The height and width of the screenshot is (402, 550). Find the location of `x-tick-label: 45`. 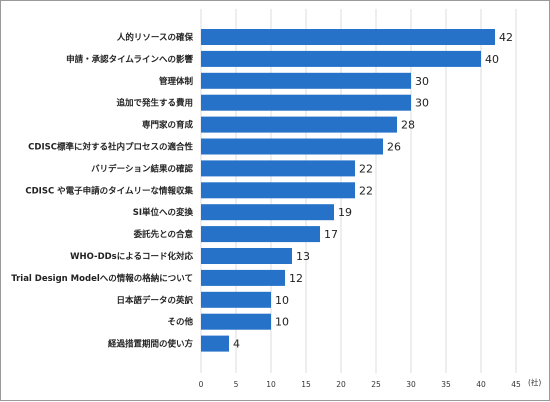

x-tick-label: 45 is located at coordinates (516, 384).